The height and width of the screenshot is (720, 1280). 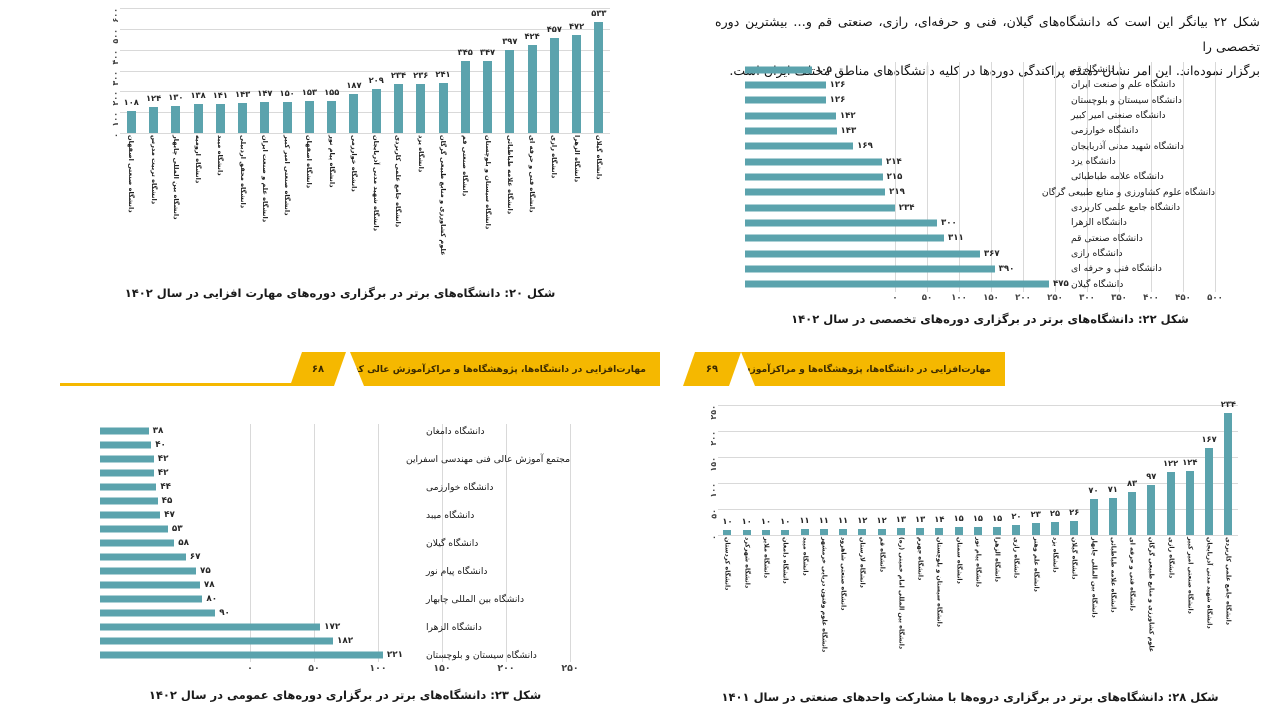 I want to click on bar-item: دانشگاه قم ۱۰۵, so click(x=980, y=69).